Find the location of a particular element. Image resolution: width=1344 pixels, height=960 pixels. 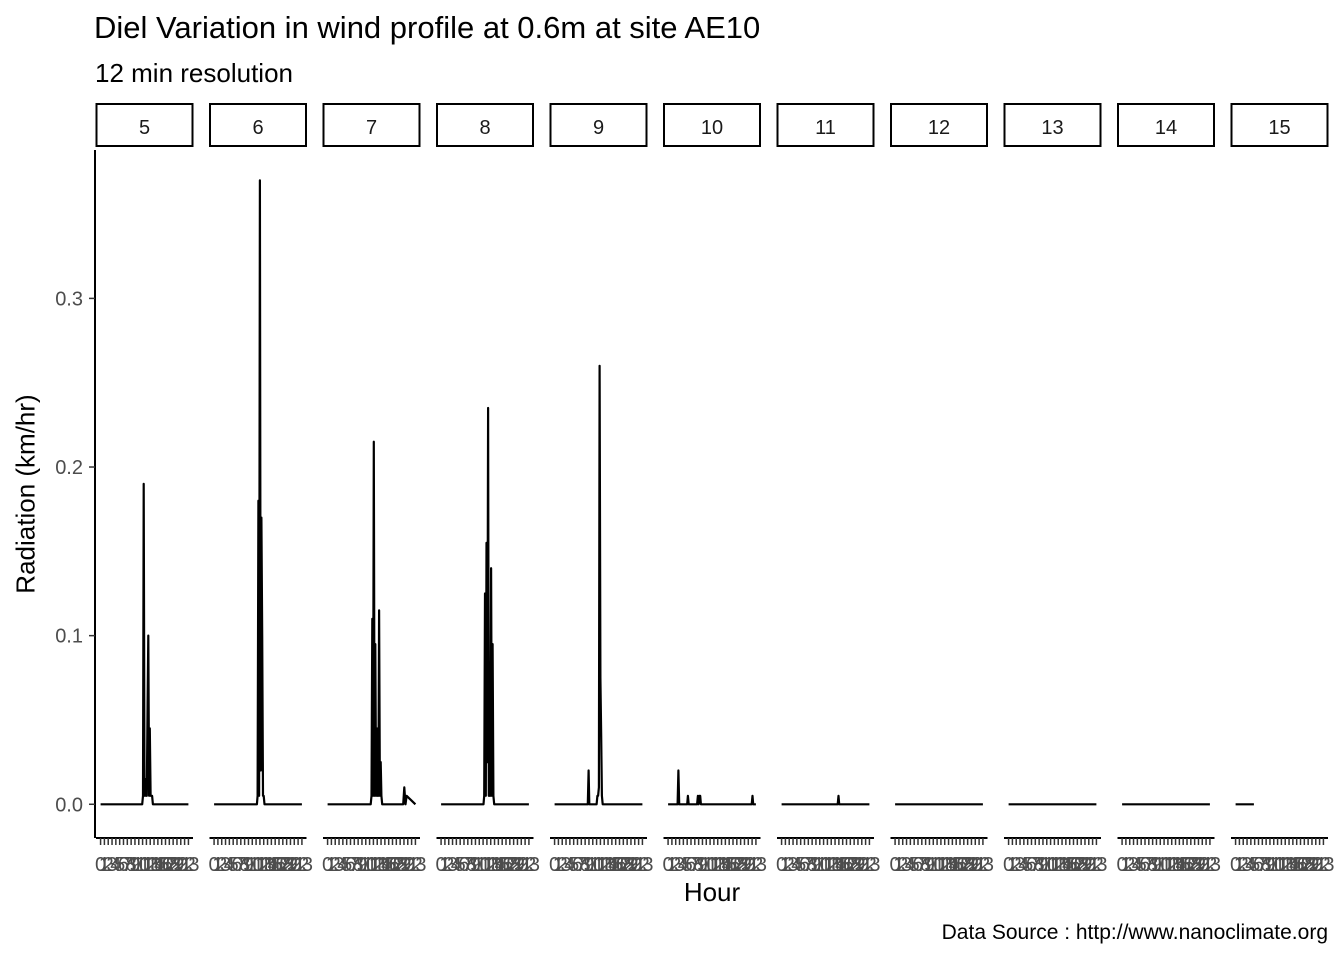

x-tick-label: 13 is located at coordinates (491, 865).